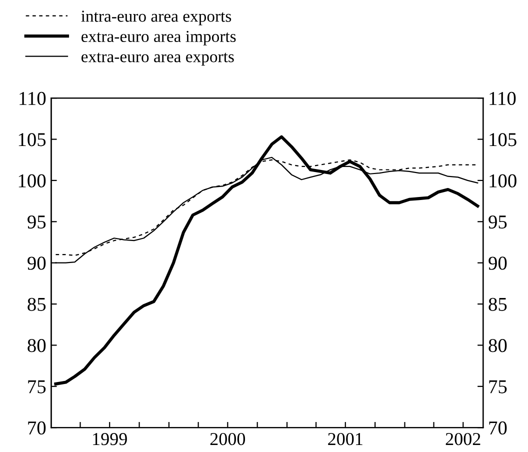 This screenshot has width=528, height=452. I want to click on y-tick-label: 95, so click(37, 222).